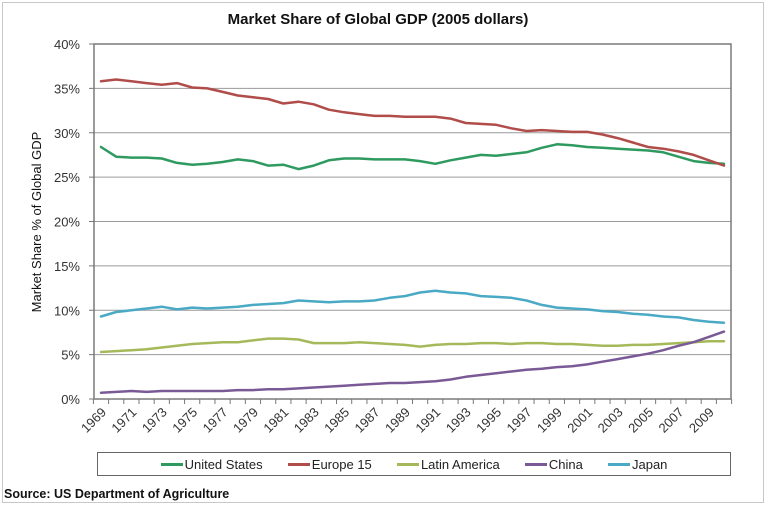  I want to click on series-line-latin-america, so click(412, 345).